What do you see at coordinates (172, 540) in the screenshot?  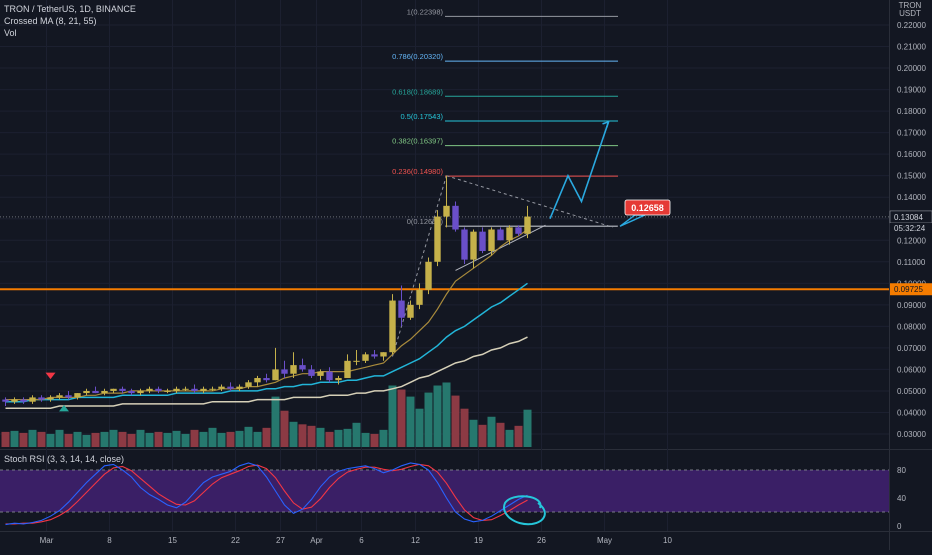 I see `time-axis-label: 15` at bounding box center [172, 540].